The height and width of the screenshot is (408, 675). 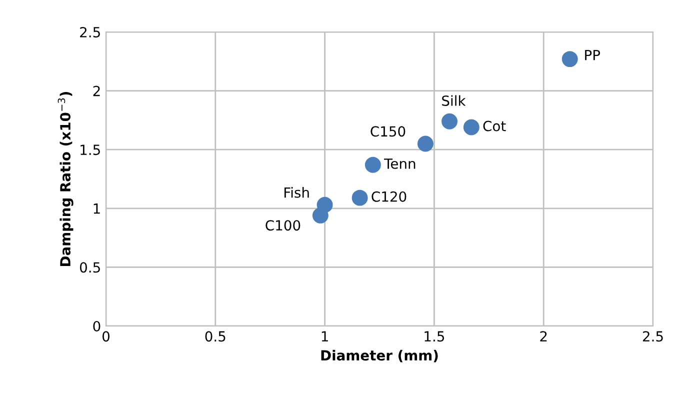 What do you see at coordinates (90, 267) in the screenshot?
I see `y-tick-label: 0.5` at bounding box center [90, 267].